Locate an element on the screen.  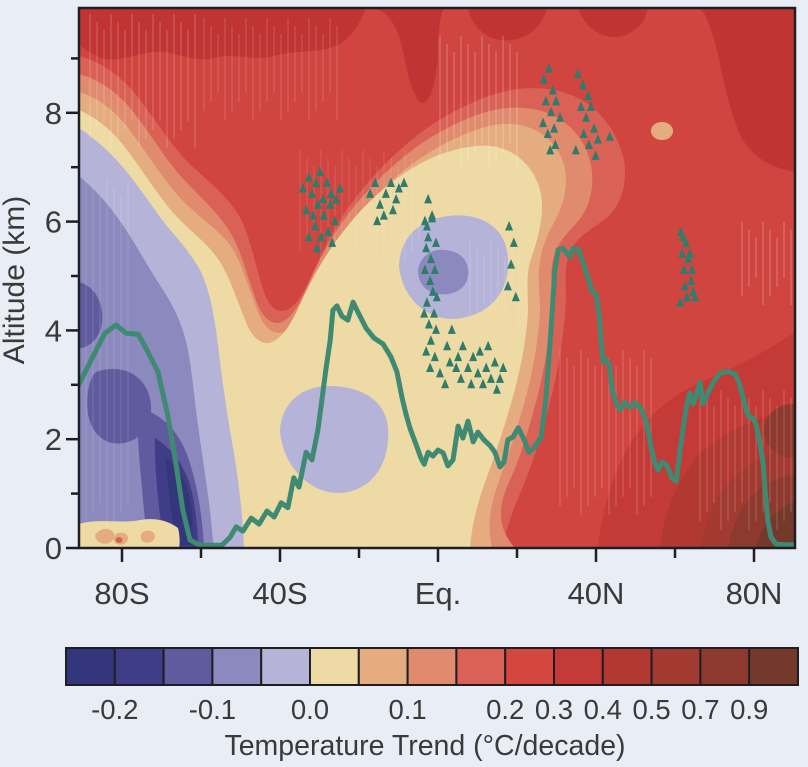
colorbar-tick-label: 0.3 is located at coordinates (554, 709).